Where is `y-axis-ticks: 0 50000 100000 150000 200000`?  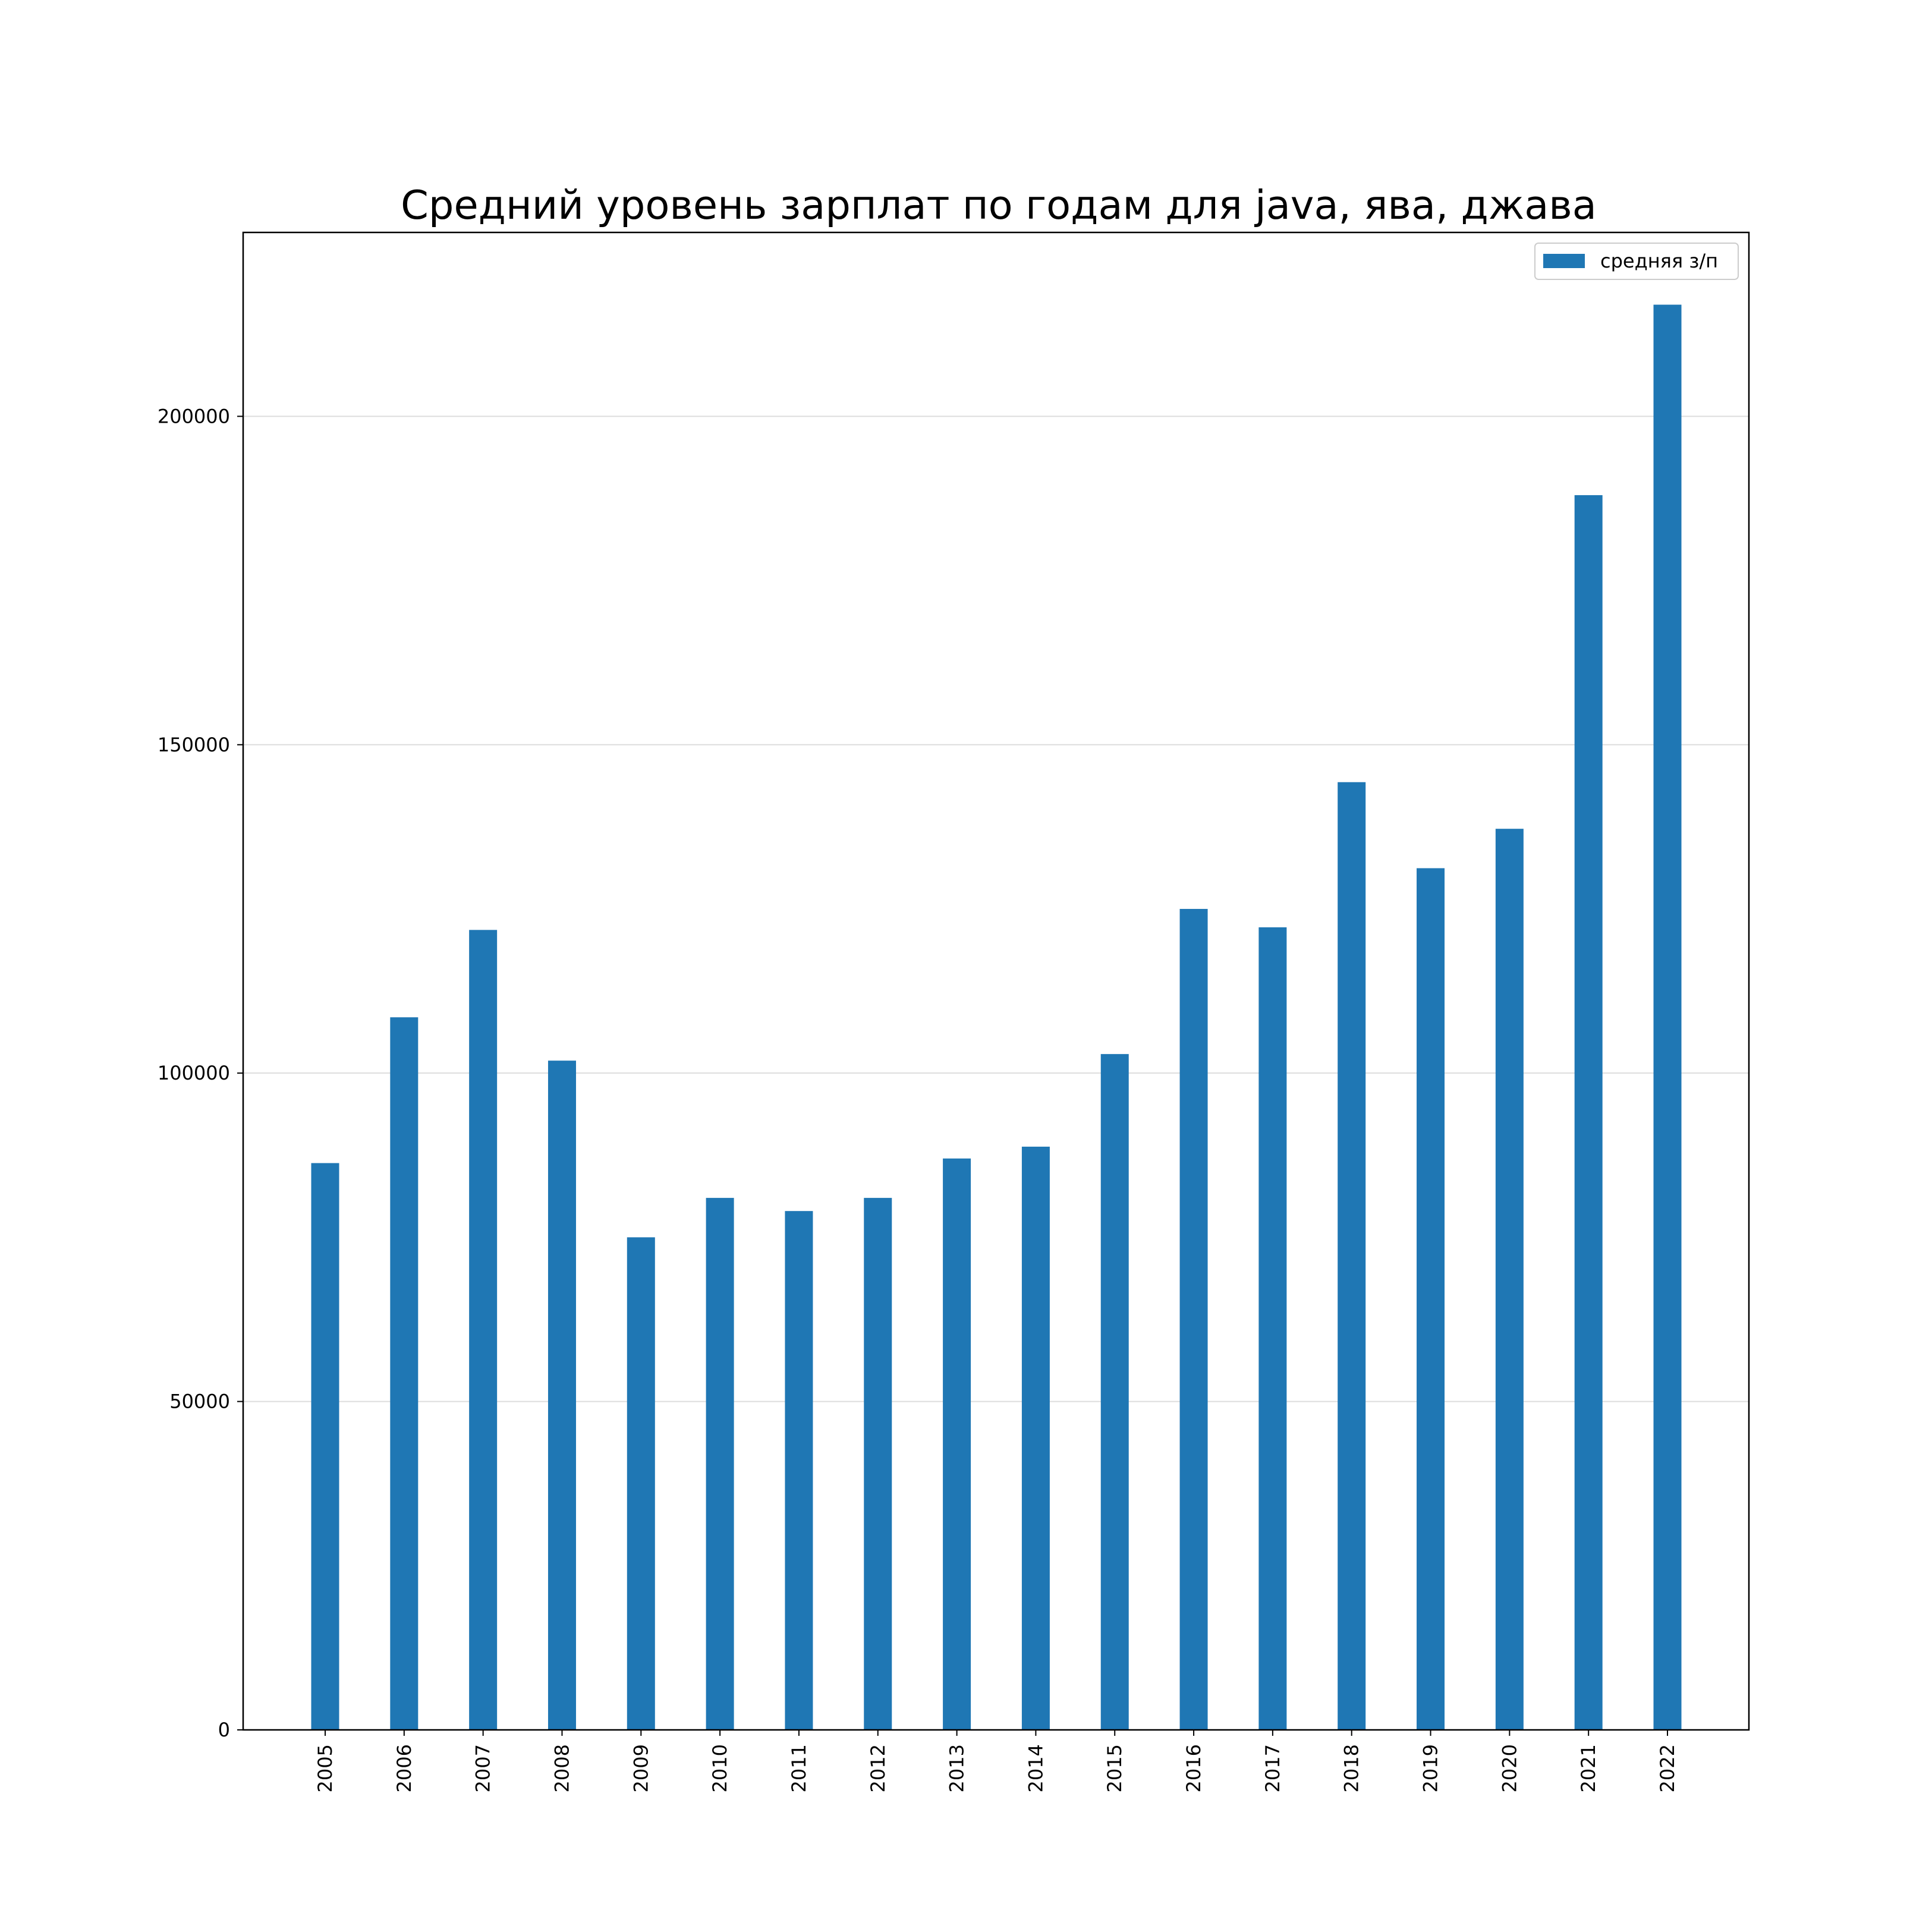 y-axis-ticks: 0 50000 100000 150000 200000 is located at coordinates (201, 1073).